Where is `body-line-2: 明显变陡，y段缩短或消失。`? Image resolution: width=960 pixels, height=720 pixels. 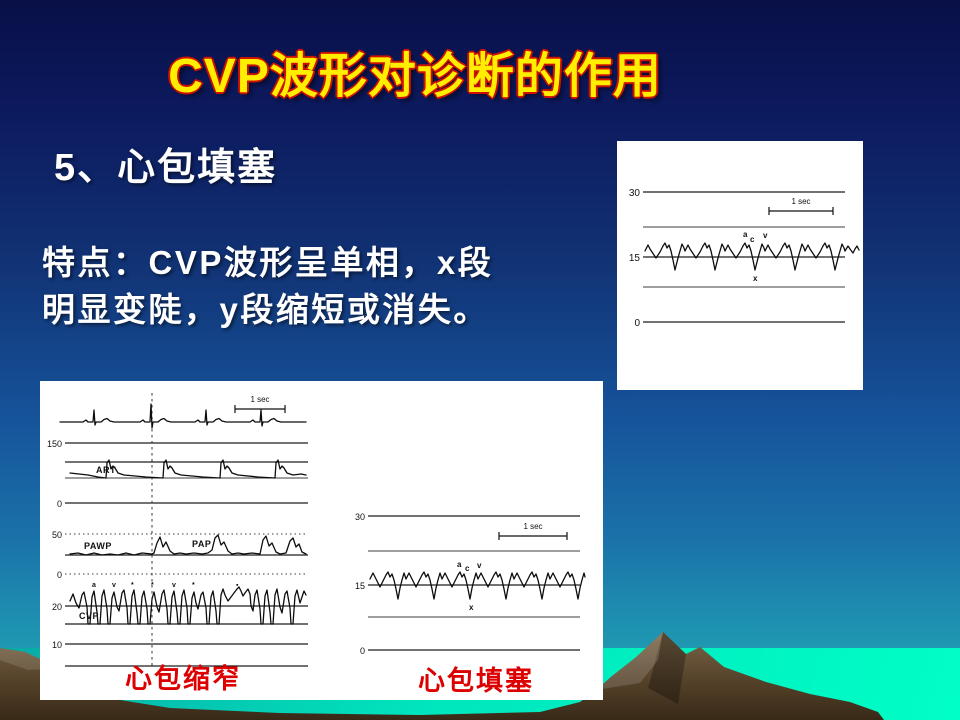 body-line-2: 明显变陡，y段缩短或消失。 is located at coordinates (265, 309).